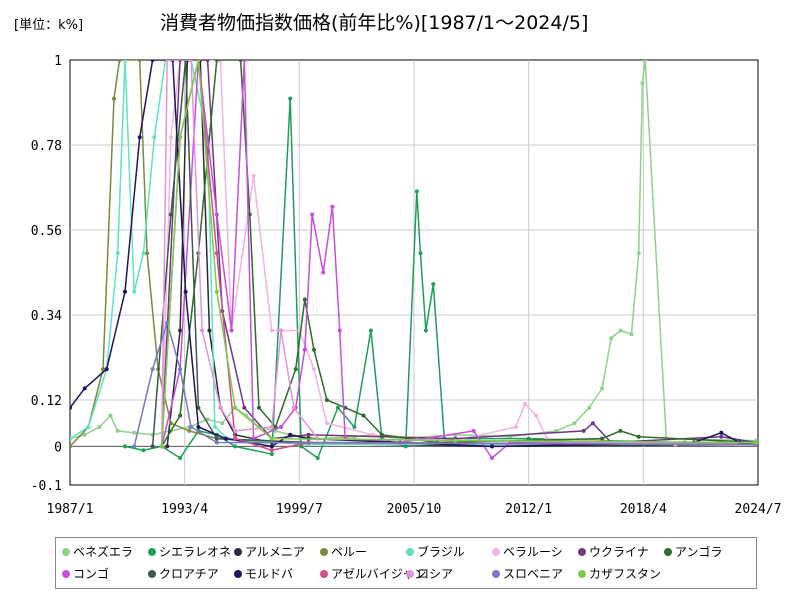 The height and width of the screenshot is (600, 800). I want to click on unit-label: [単位：k%], so click(49, 25).